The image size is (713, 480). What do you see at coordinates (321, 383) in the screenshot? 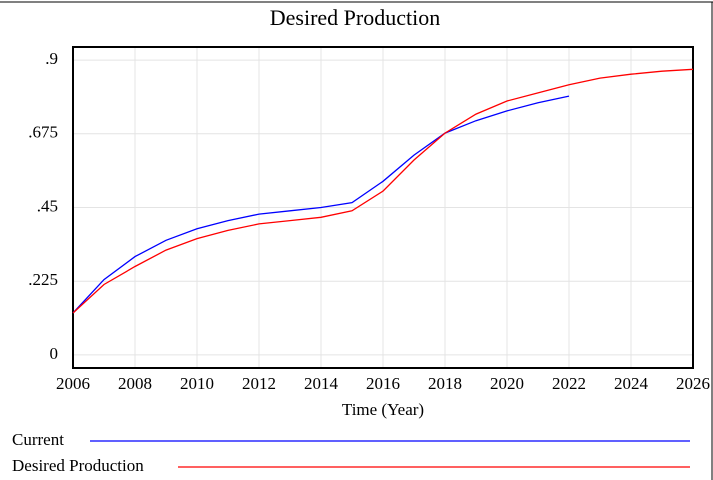
I see `x-tick-label: 2014` at bounding box center [321, 383].